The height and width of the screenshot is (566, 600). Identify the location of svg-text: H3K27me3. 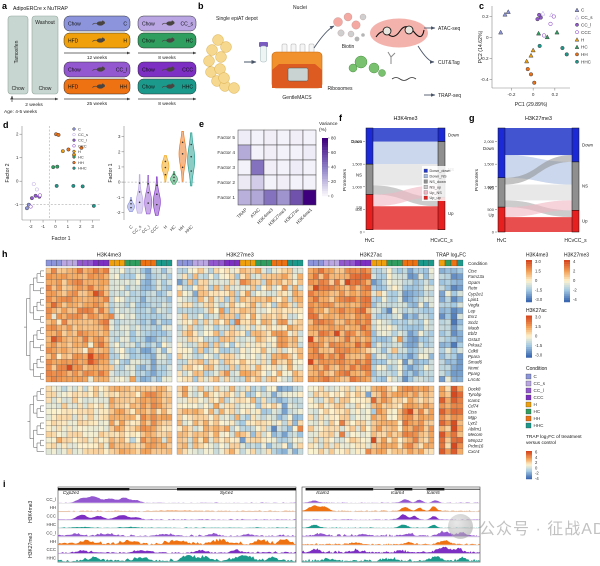
(240, 256).